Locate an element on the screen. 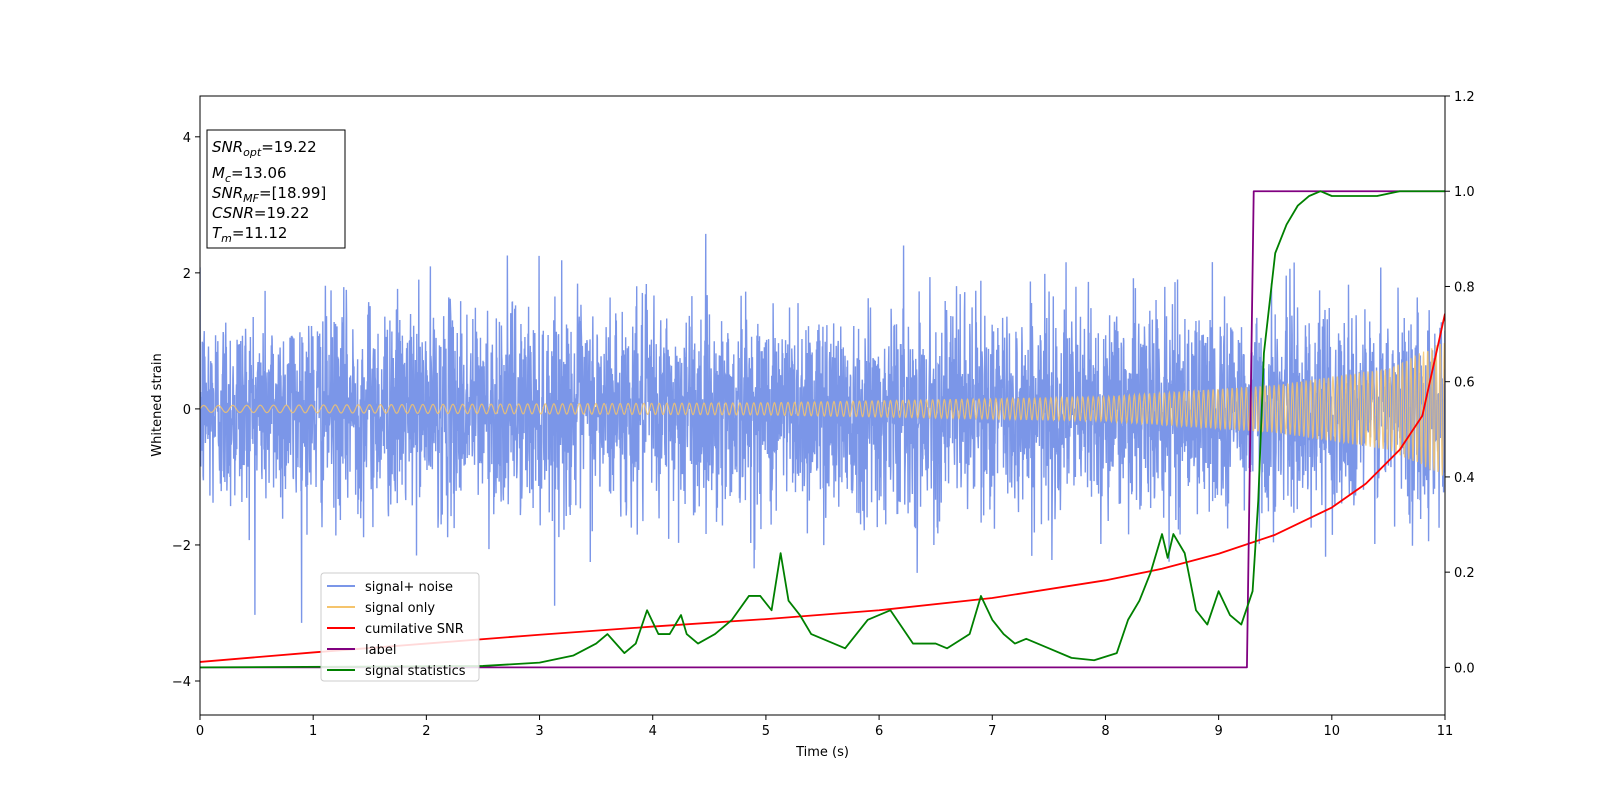  info-box-frame is located at coordinates (276, 189).